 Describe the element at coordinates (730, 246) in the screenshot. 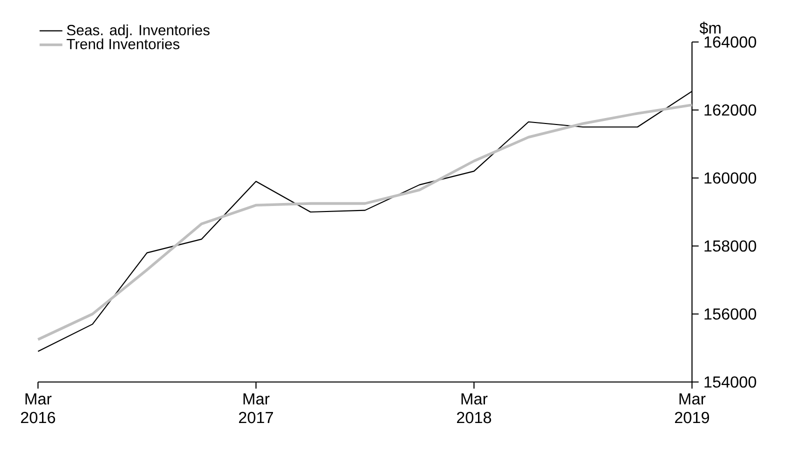

I see `y-tick-label: 158000` at that location.